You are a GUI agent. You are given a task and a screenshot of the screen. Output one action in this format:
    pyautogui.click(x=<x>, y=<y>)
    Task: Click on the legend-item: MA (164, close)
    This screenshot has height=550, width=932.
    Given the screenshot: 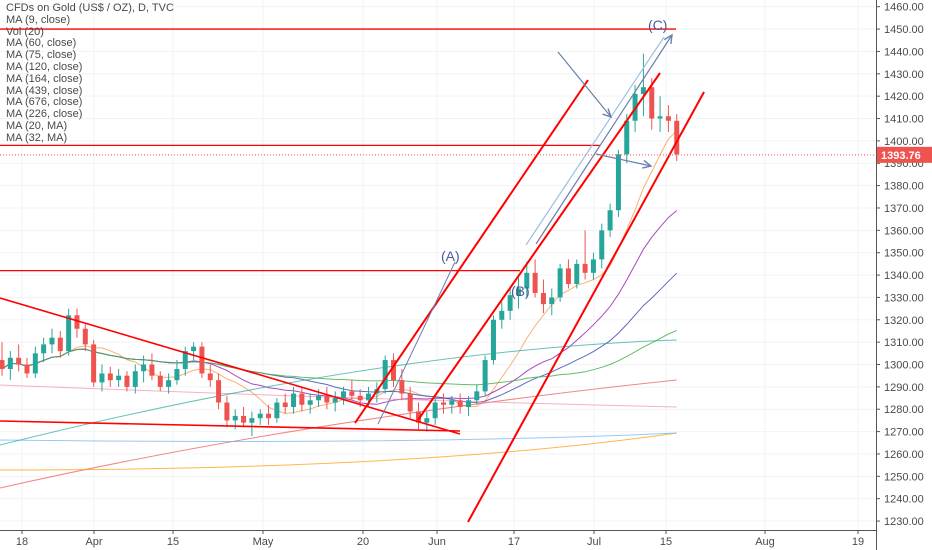 What is the action you would take?
    pyautogui.click(x=44, y=78)
    